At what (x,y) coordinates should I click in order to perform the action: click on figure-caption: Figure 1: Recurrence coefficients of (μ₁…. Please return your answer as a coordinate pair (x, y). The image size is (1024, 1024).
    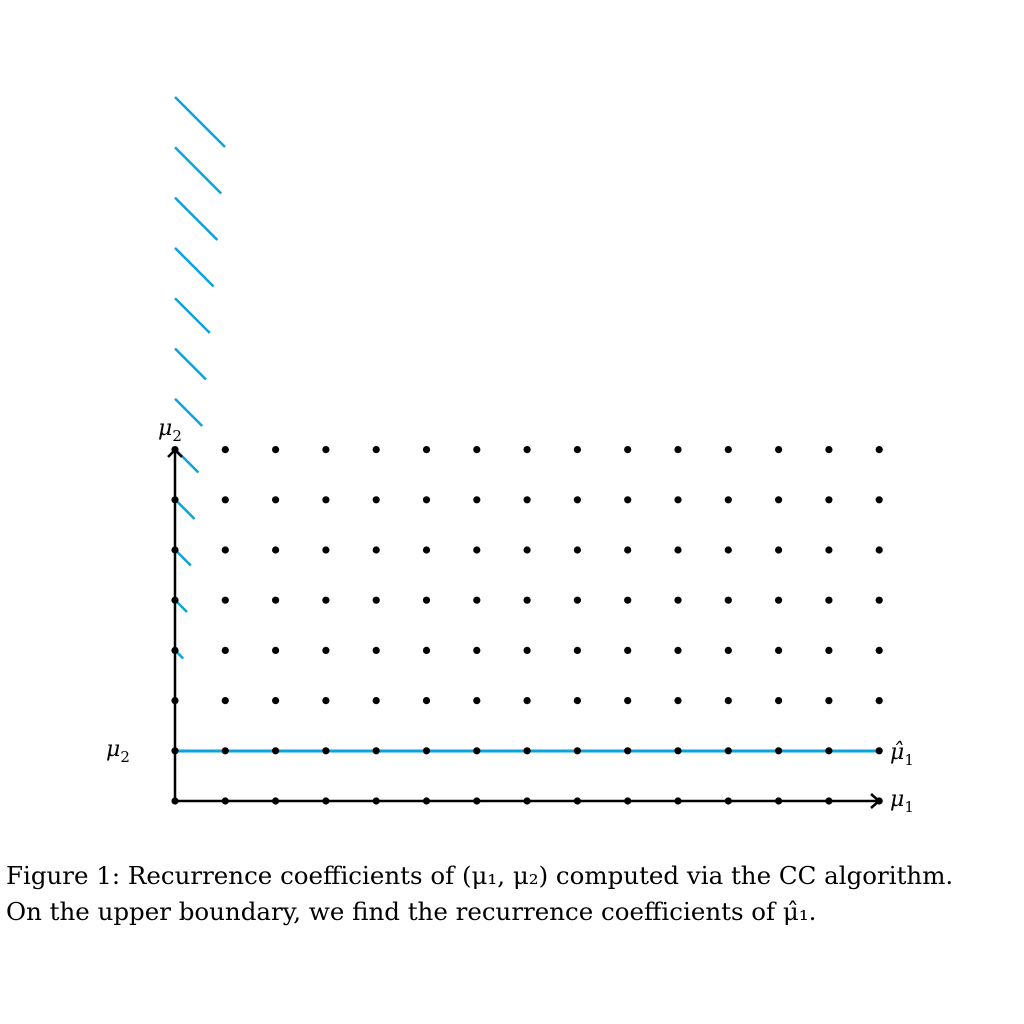
    Looking at the image, I should click on (514, 894).